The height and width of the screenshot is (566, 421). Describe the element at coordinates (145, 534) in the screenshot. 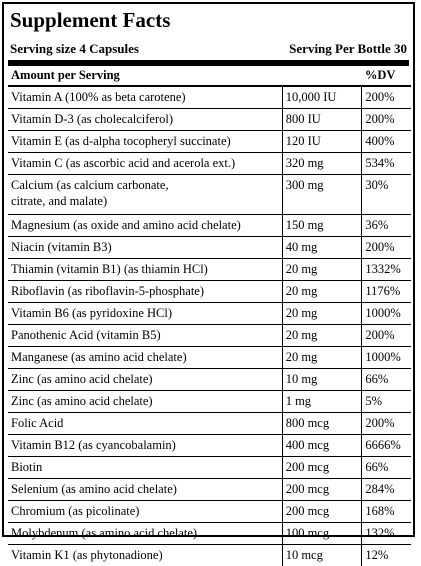

I see `nutrient-name: Molybdenum (as amino acid chelate)` at that location.